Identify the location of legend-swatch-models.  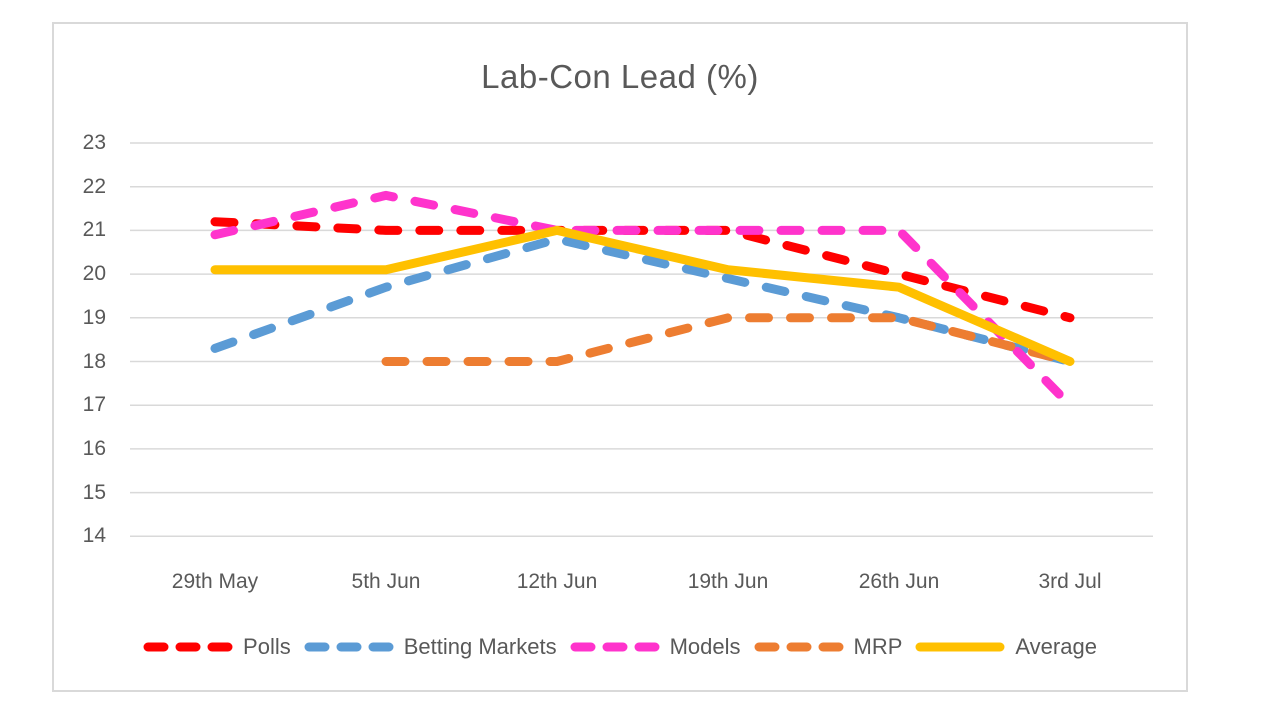
(615, 647).